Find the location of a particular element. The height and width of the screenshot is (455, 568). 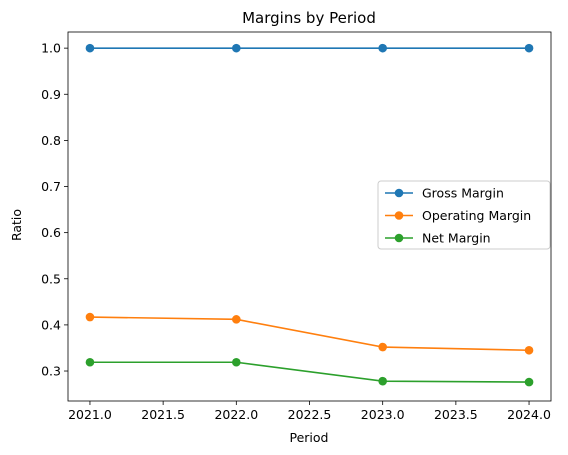

x-tick-label: 2024.0 is located at coordinates (529, 414).